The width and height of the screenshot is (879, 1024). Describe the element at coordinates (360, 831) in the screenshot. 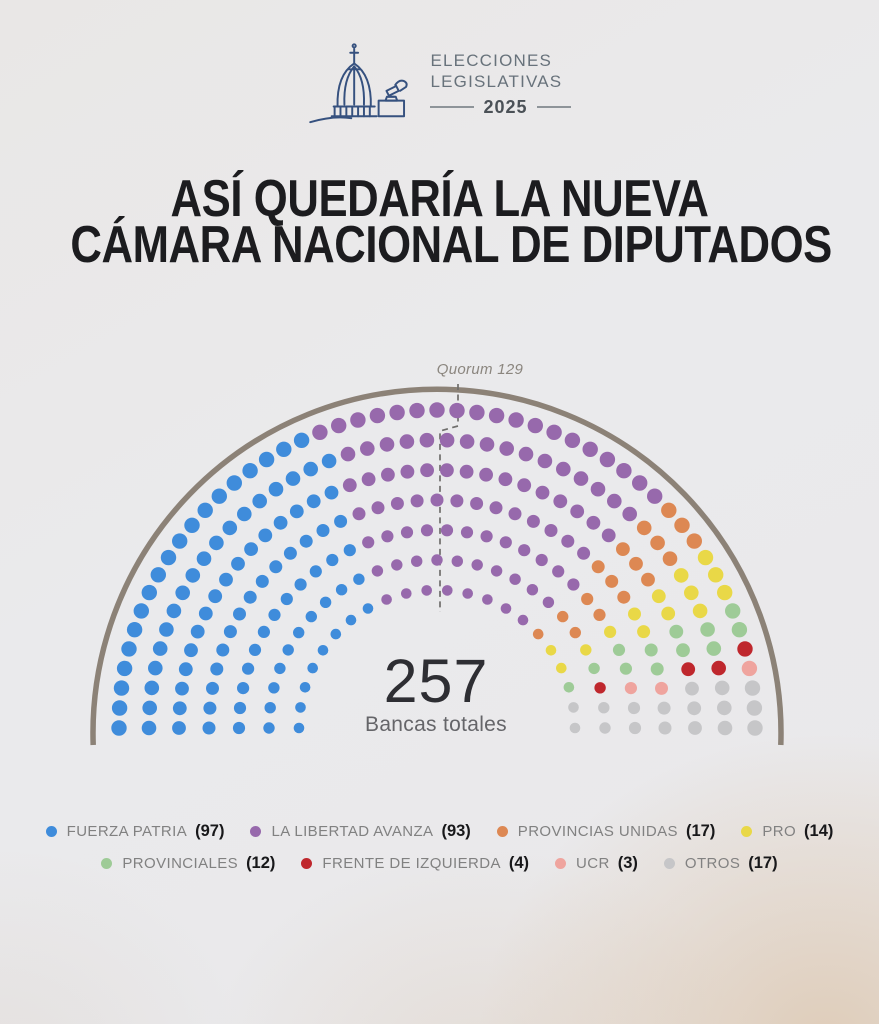

I see `legend-item: LA LIBERTAD AVANZA (93)` at that location.